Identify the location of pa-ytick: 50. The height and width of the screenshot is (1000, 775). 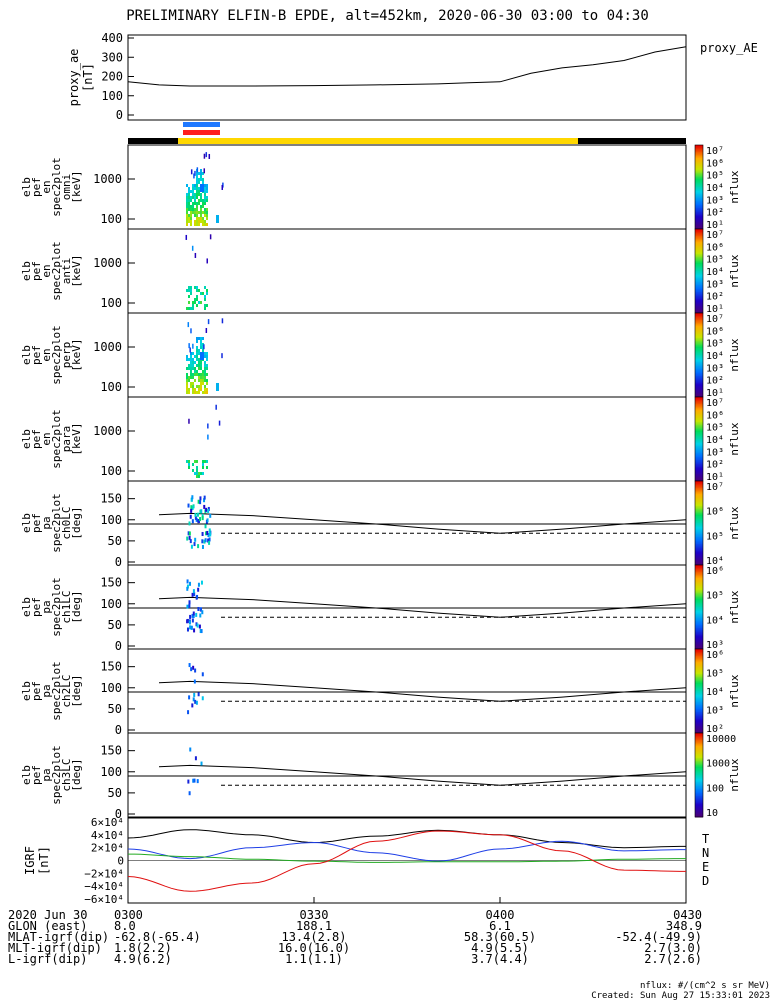
(115, 625).